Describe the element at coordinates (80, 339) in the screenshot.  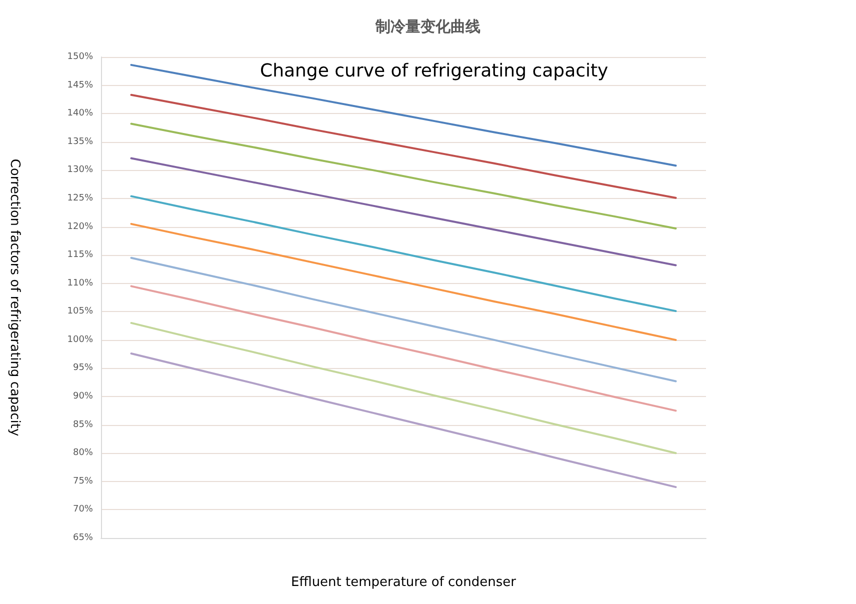
I see `y-tick-label: 100%` at that location.